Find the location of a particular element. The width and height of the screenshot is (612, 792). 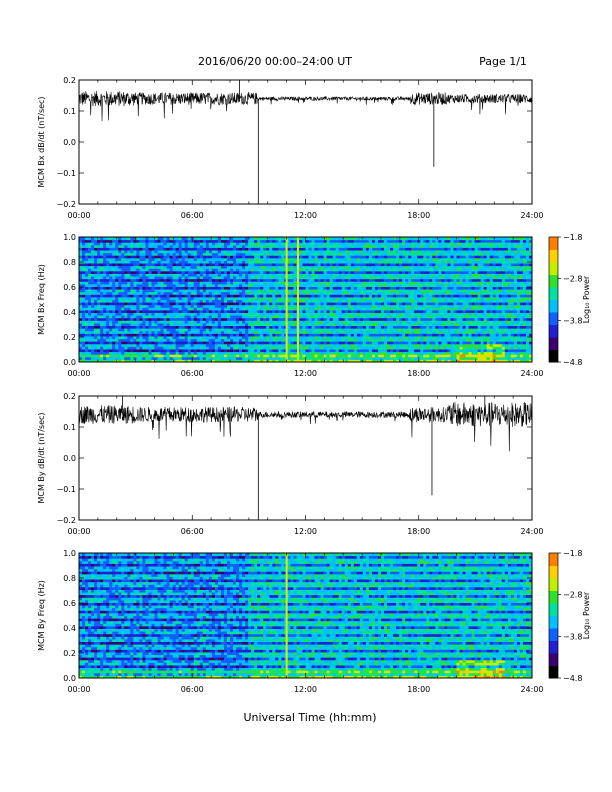

x-tick-label: 24:00 is located at coordinates (531, 215).